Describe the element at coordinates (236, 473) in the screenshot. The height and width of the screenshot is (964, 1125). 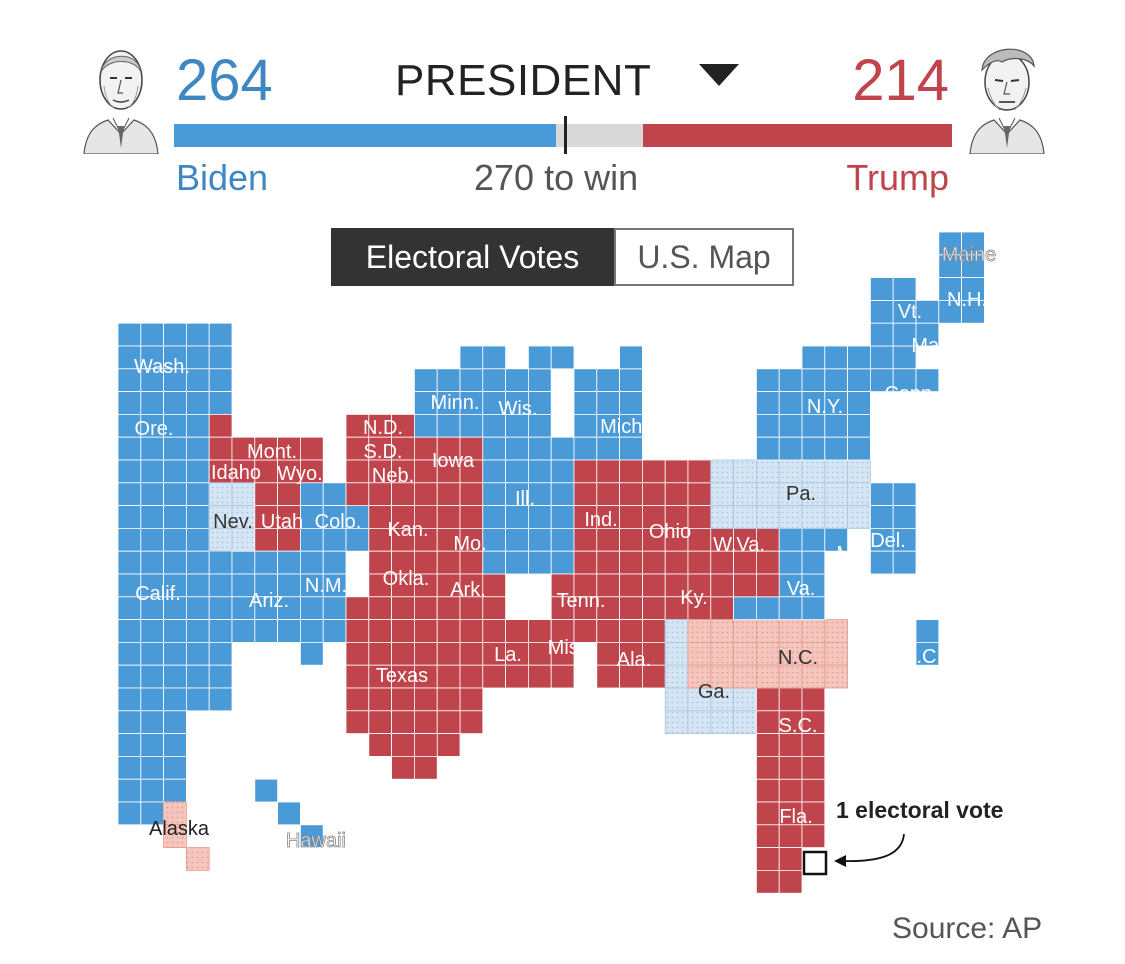
I see `state-label-id: Idaho` at that location.